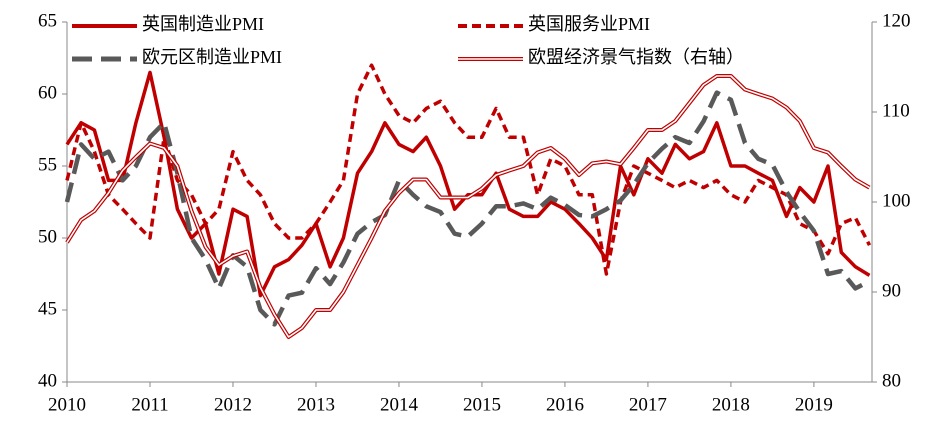 The width and height of the screenshot is (939, 425). What do you see at coordinates (648, 404) in the screenshot?
I see `x-tick-label: 2017` at bounding box center [648, 404].